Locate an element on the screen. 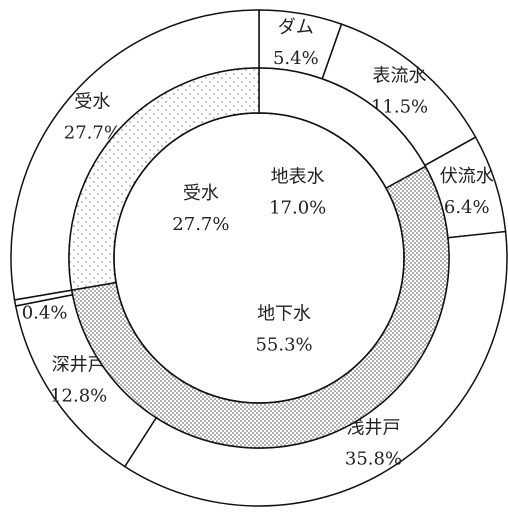 The height and width of the screenshot is (512, 508). wedge-label: 浅井戸 is located at coordinates (373, 428).